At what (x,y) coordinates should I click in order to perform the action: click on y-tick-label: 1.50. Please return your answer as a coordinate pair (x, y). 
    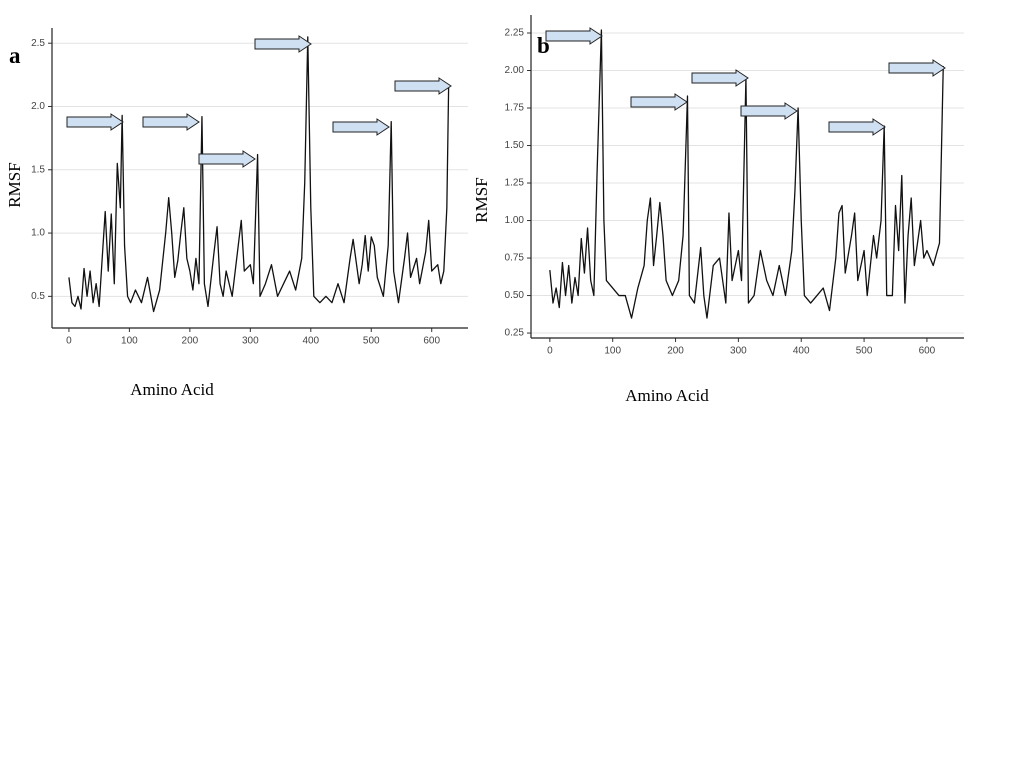
    Looking at the image, I should click on (515, 145).